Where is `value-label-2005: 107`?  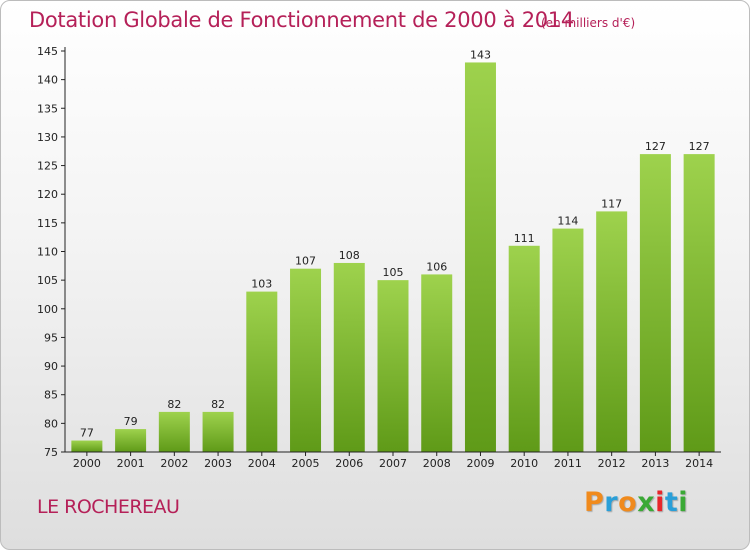
value-label-2005: 107 is located at coordinates (305, 261).